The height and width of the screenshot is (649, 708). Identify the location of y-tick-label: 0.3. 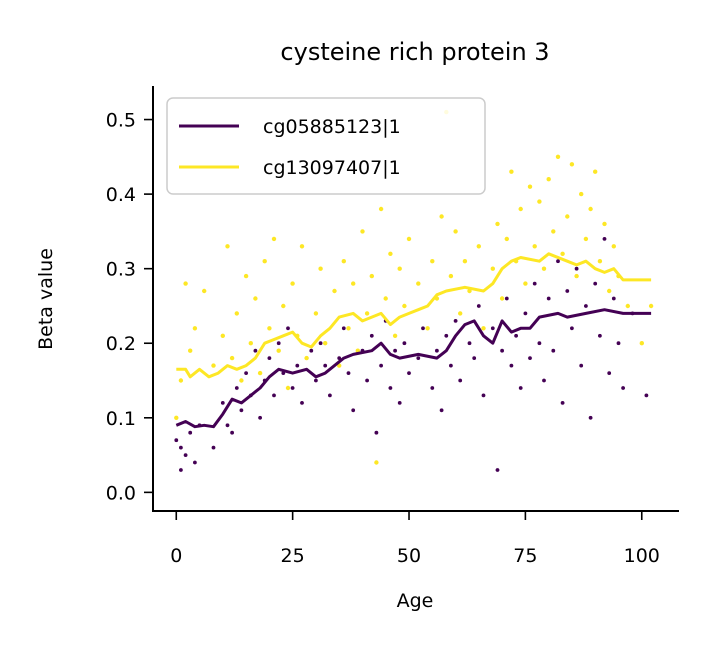
(121, 270).